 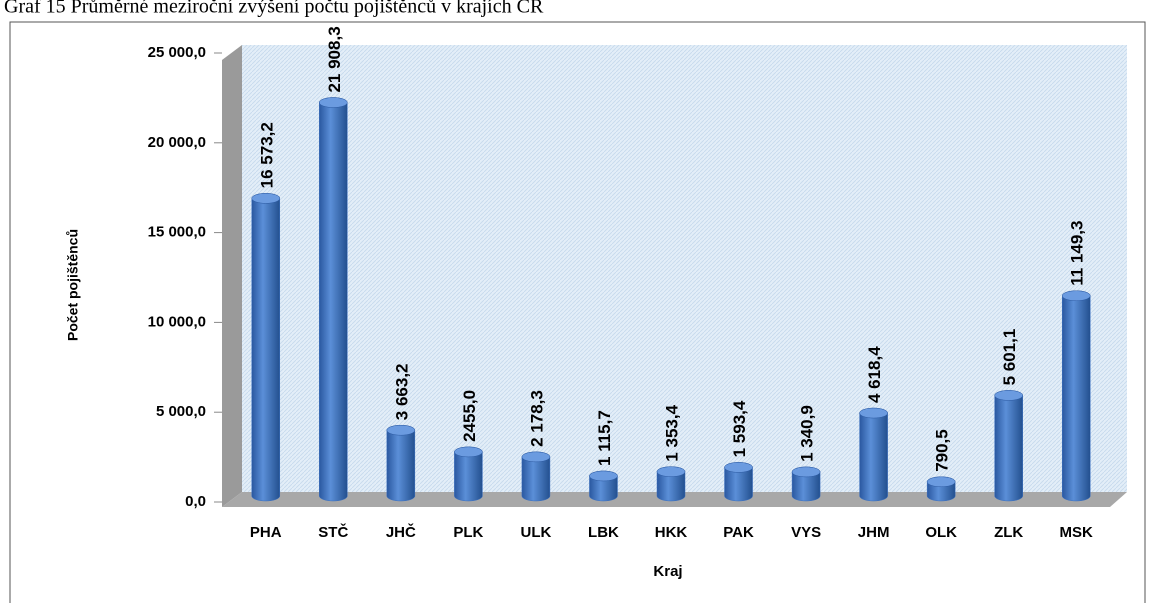 What do you see at coordinates (739, 428) in the screenshot?
I see `value-label: 1 593,4` at bounding box center [739, 428].